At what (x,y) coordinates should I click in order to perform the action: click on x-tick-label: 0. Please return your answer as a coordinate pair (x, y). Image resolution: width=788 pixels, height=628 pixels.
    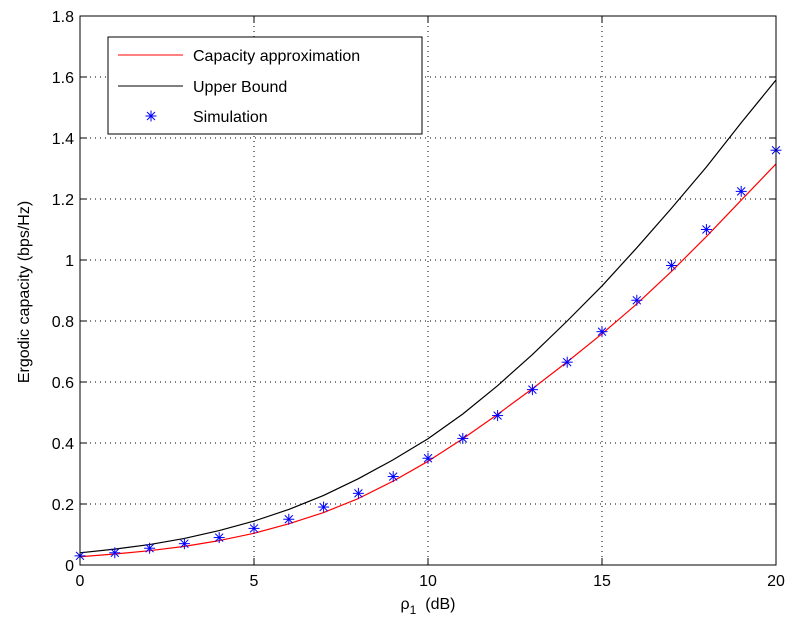
    Looking at the image, I should click on (80, 581).